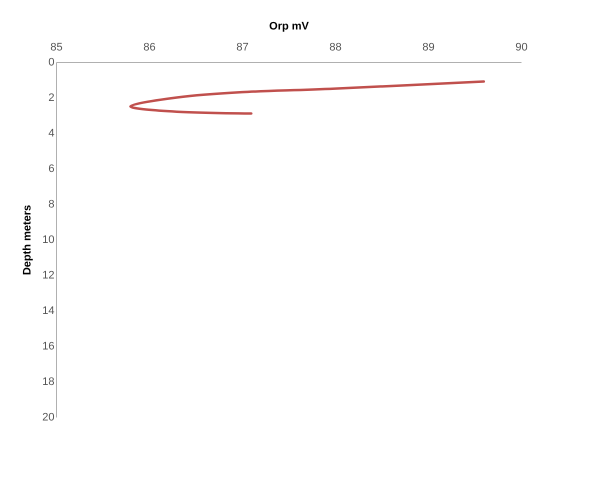 The width and height of the screenshot is (595, 487). What do you see at coordinates (48, 418) in the screenshot?
I see `y-tick-label: 20` at bounding box center [48, 418].